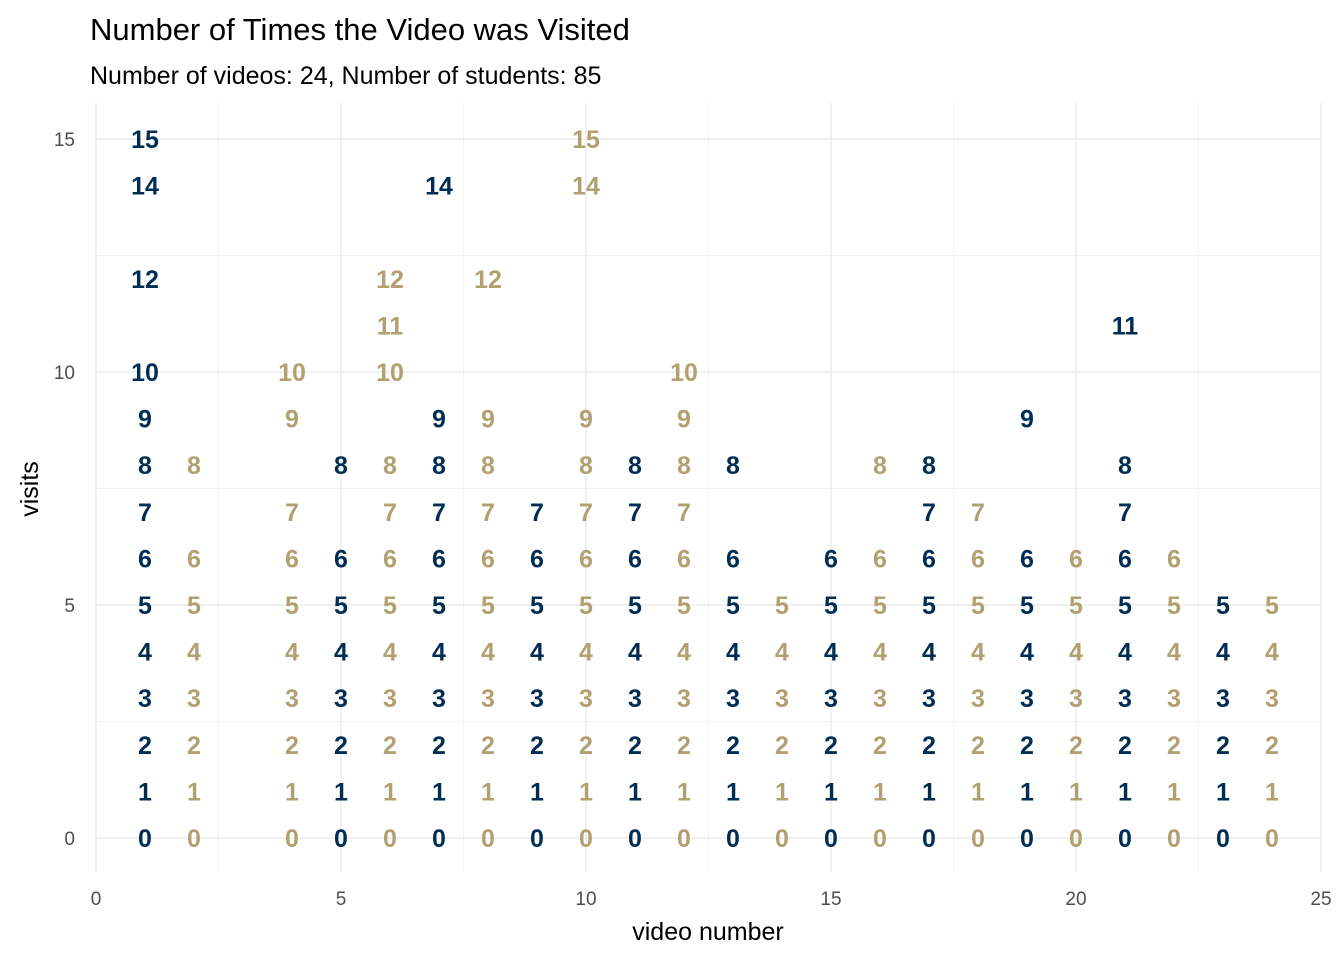 The image size is (1344, 960). What do you see at coordinates (585, 899) in the screenshot?
I see `x-tick-label: 10` at bounding box center [585, 899].